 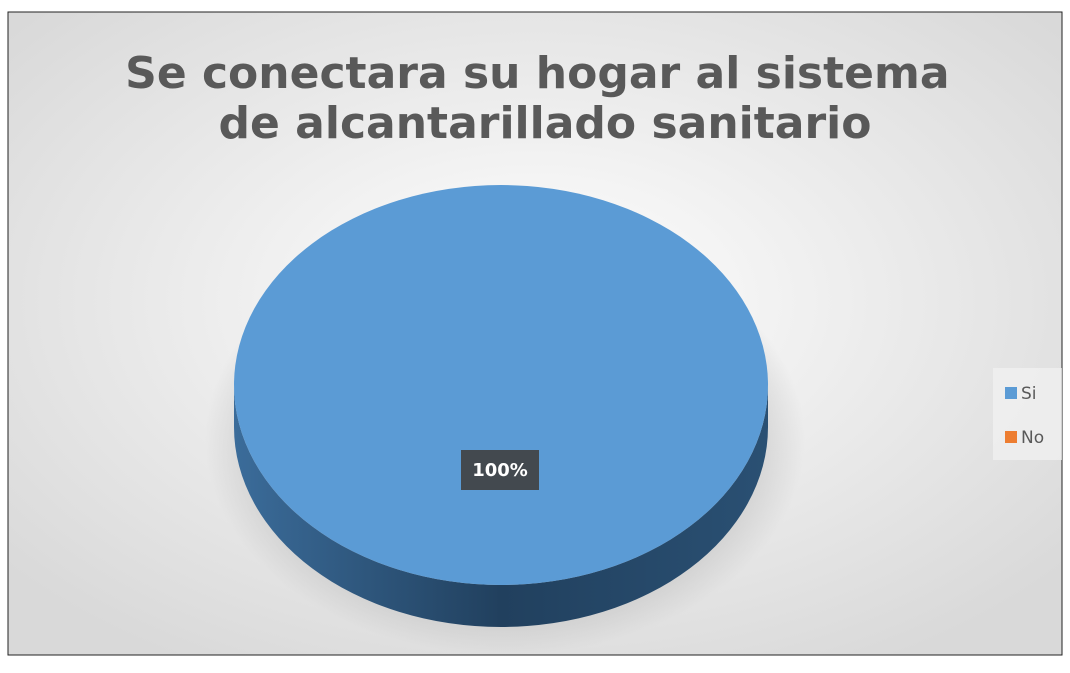 I want to click on data-label: 100%, so click(x=500, y=470).